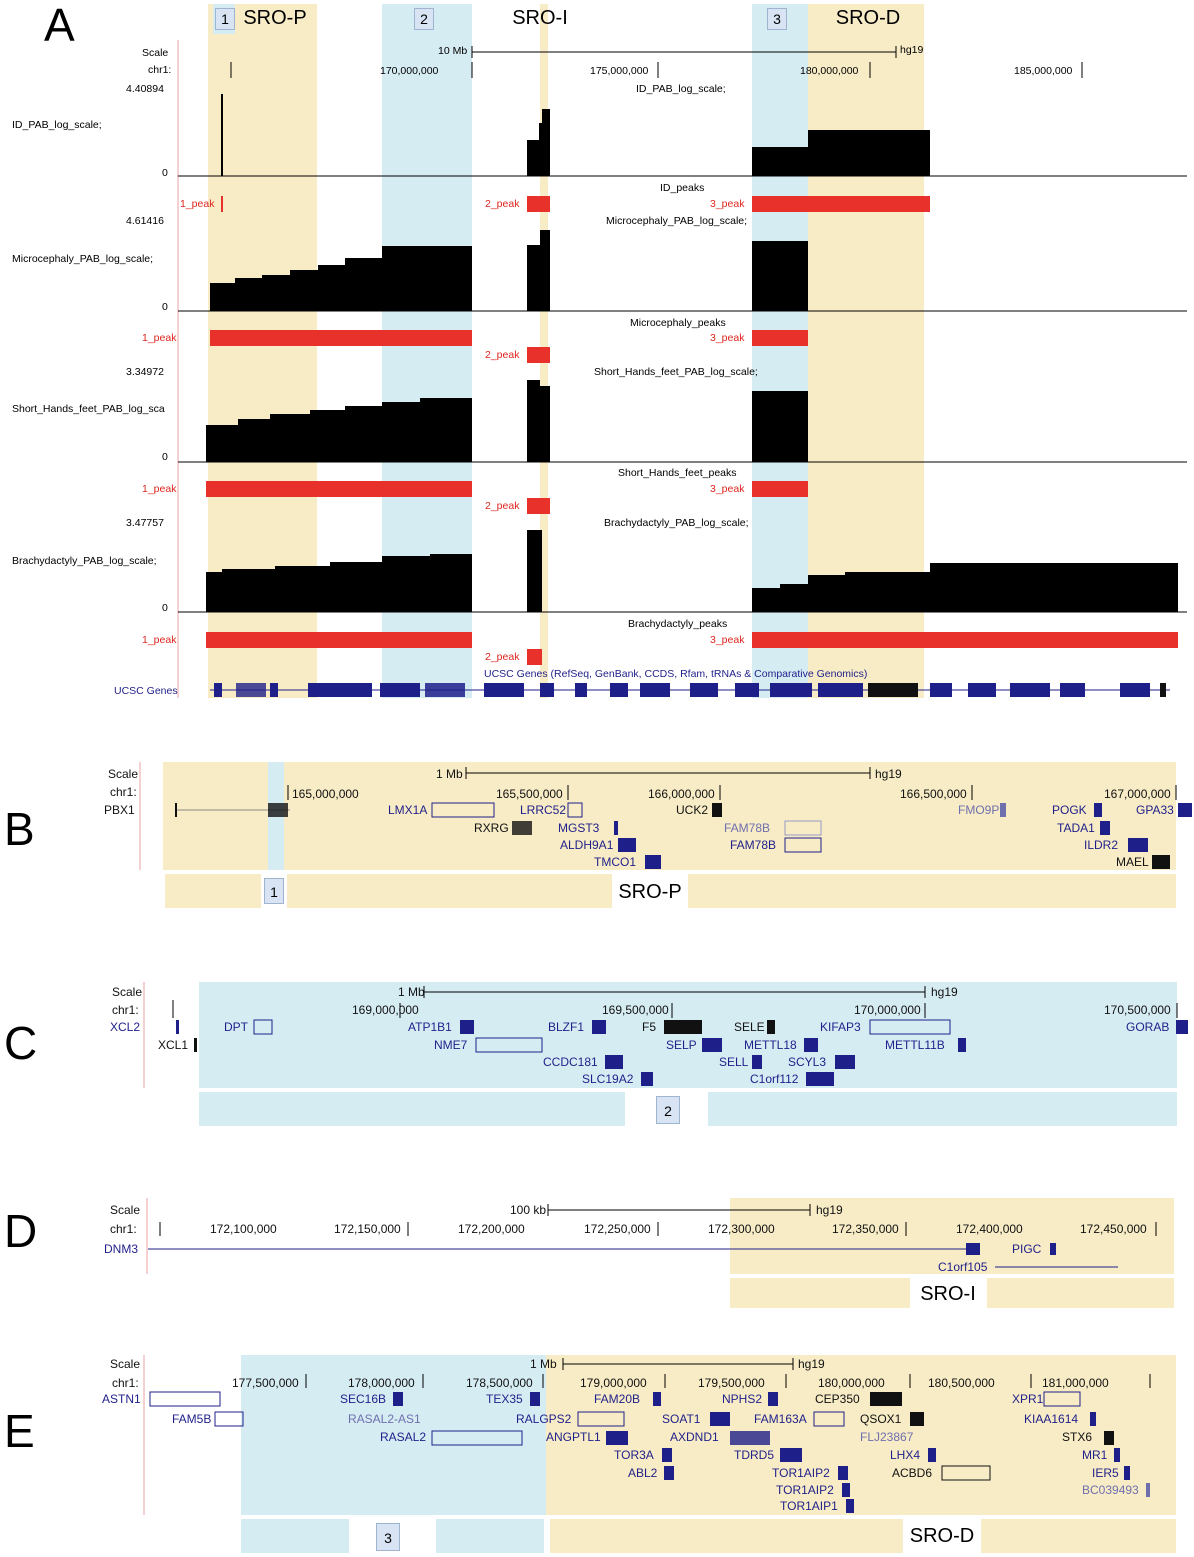 The height and width of the screenshot is (1557, 1194). I want to click on gene-label: SELP, so click(681, 1045).